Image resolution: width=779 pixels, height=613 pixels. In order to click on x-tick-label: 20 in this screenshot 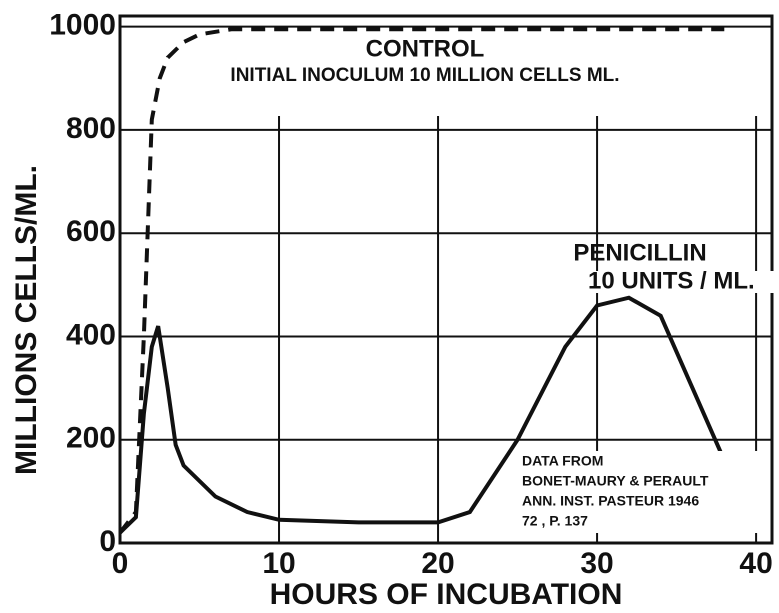, I will do `click(437, 563)`.